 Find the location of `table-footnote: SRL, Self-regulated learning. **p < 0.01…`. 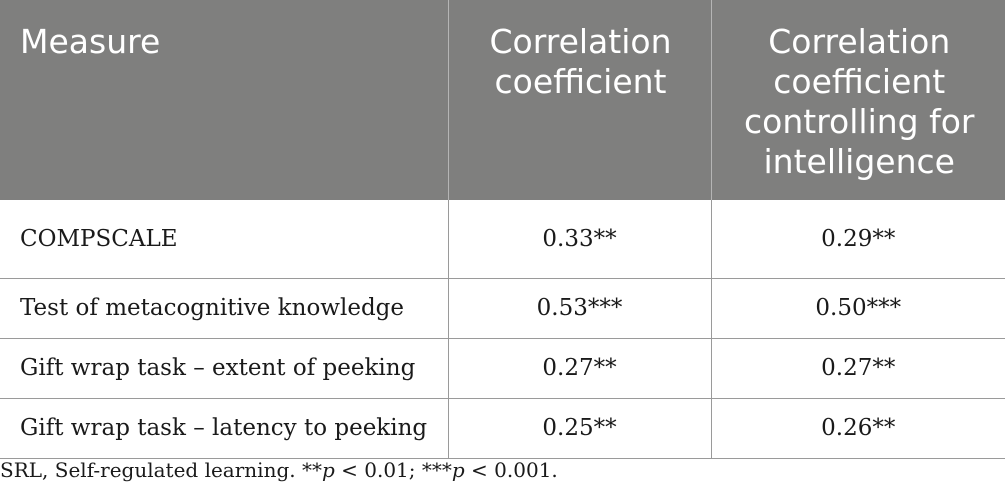

table-footnote: SRL, Self-regulated learning. **p < 0.01… is located at coordinates (279, 470).